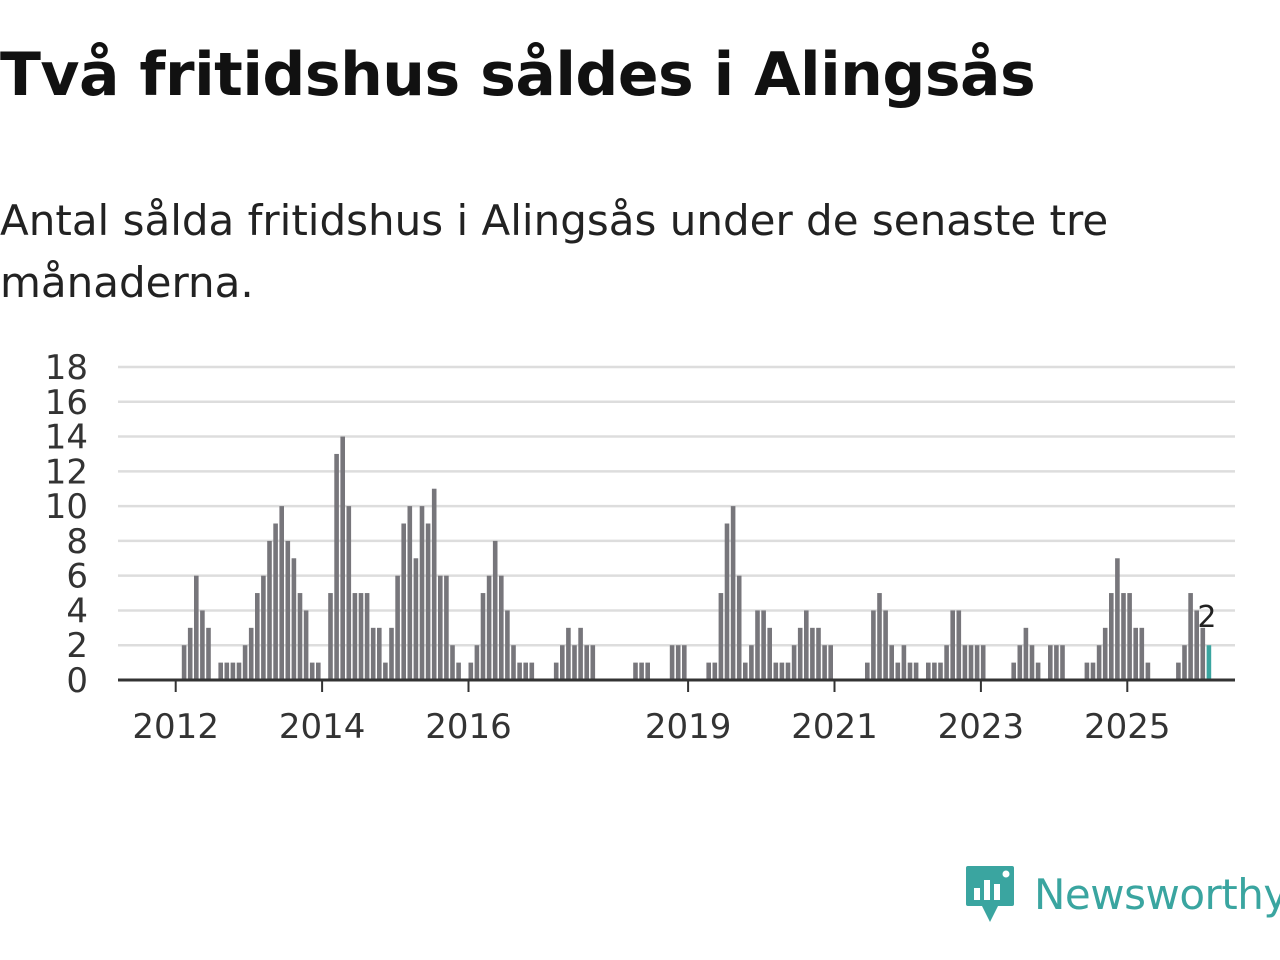 The height and width of the screenshot is (960, 1280). What do you see at coordinates (66, 438) in the screenshot?
I see `y-tick-label: 14` at bounding box center [66, 438].